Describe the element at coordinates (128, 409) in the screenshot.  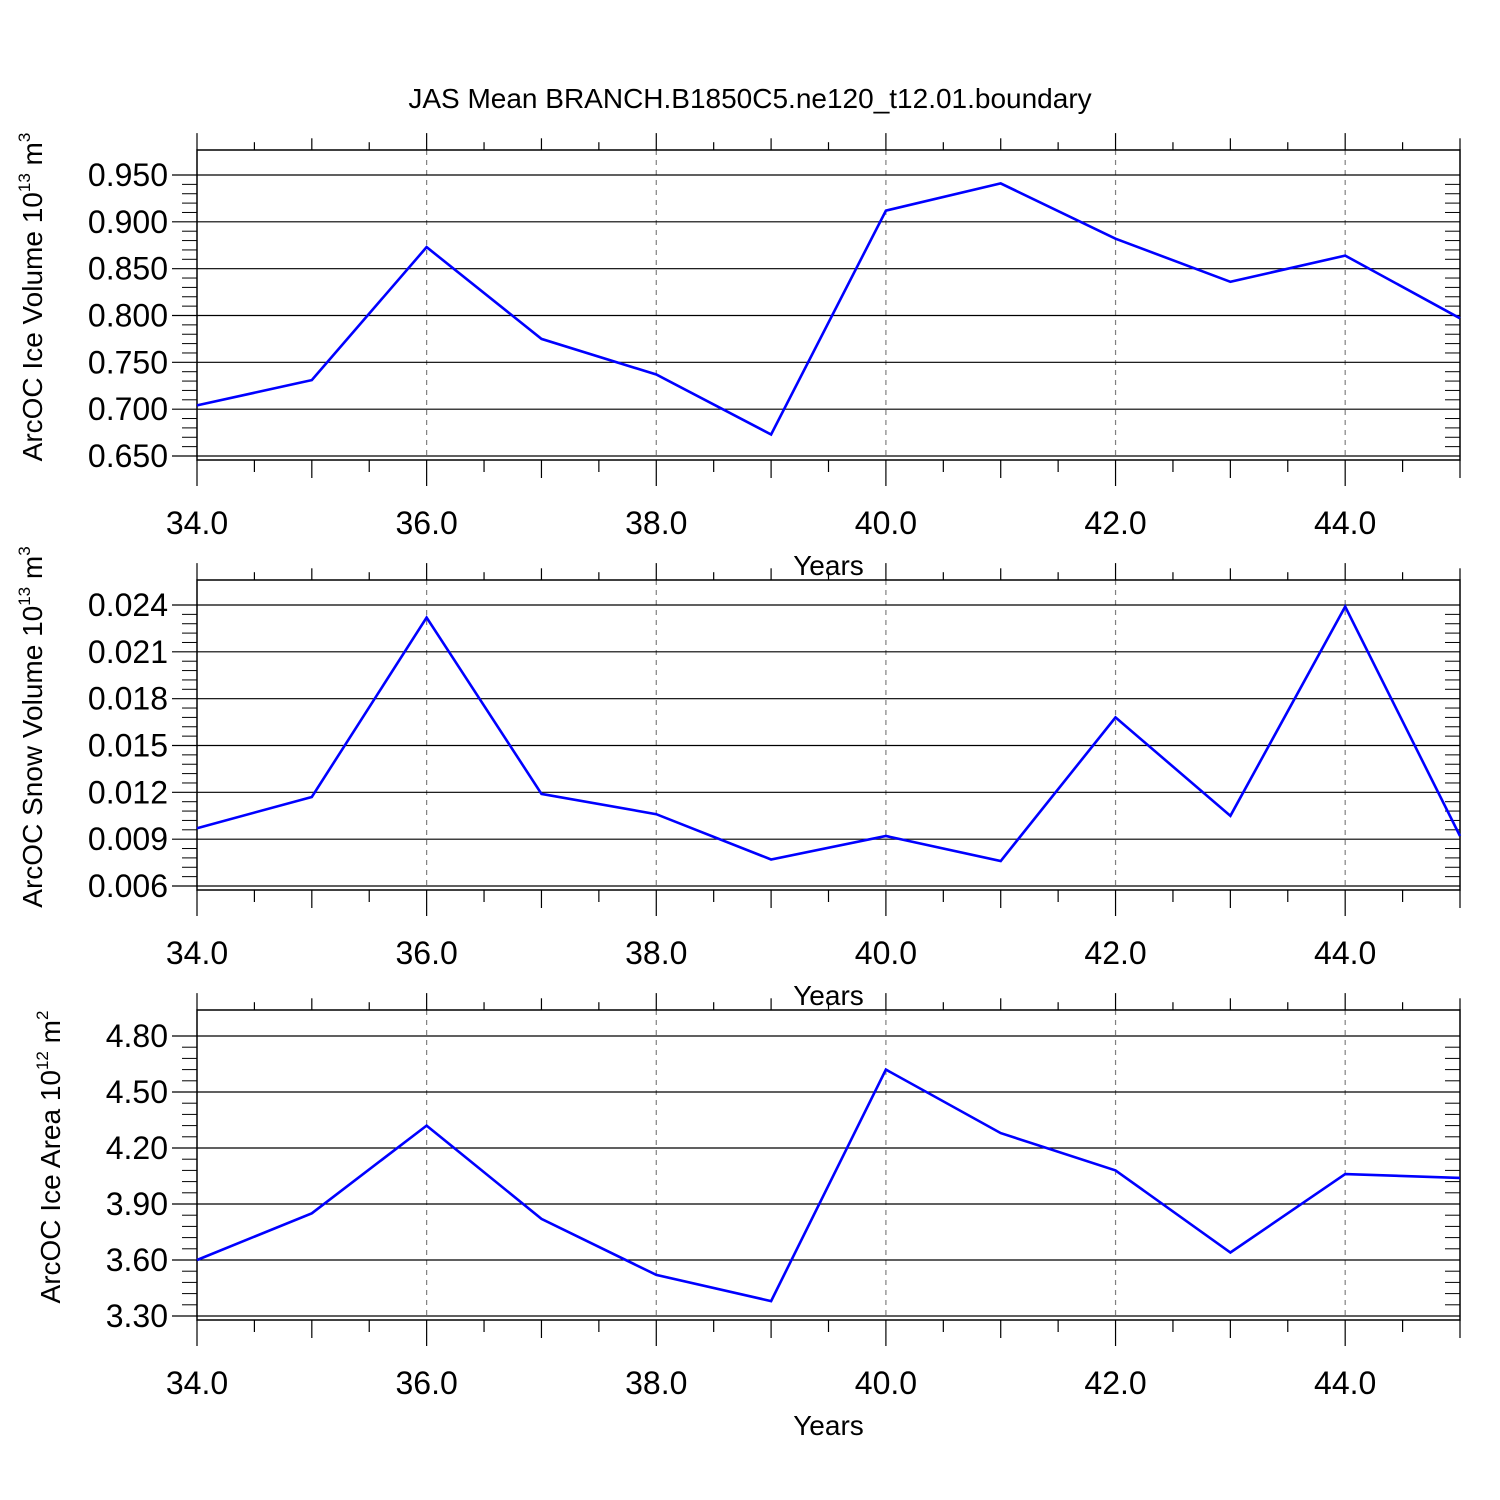
I see `y-tick-label: 0.700` at that location.